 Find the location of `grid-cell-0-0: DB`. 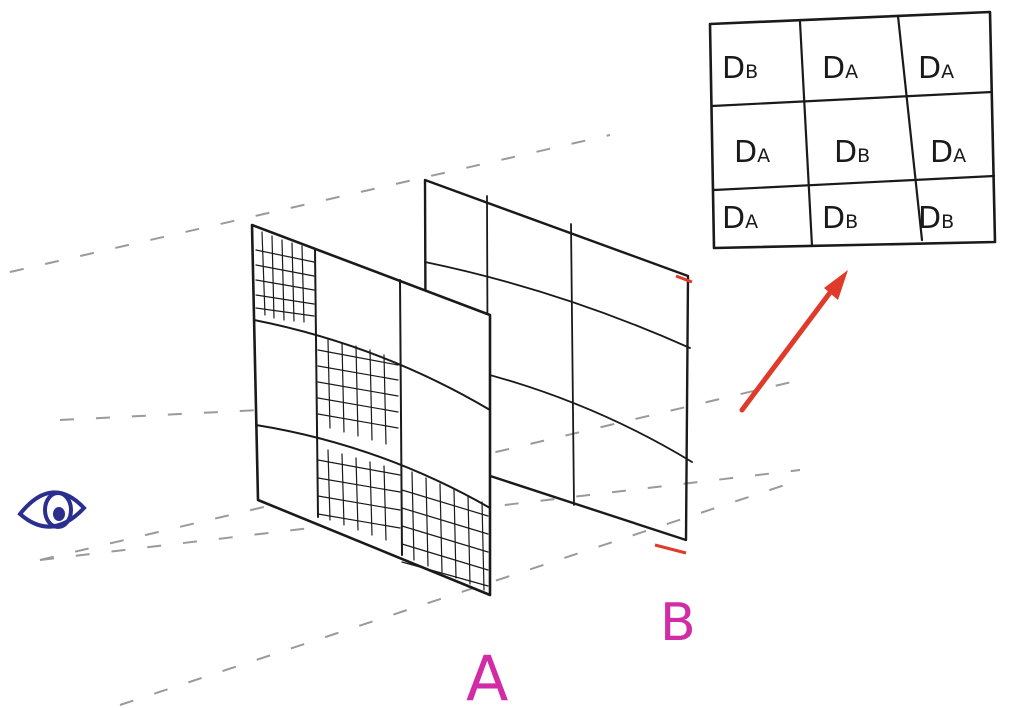

grid-cell-0-0: DB is located at coordinates (740, 68).